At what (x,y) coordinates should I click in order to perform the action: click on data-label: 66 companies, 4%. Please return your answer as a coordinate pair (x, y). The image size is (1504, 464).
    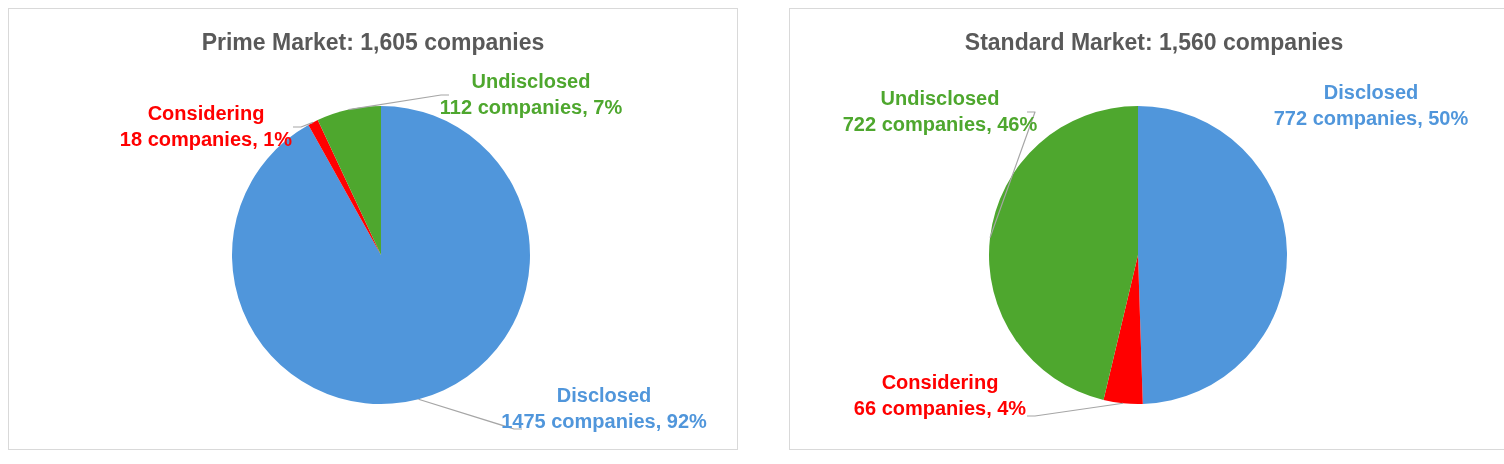
    Looking at the image, I should click on (940, 407).